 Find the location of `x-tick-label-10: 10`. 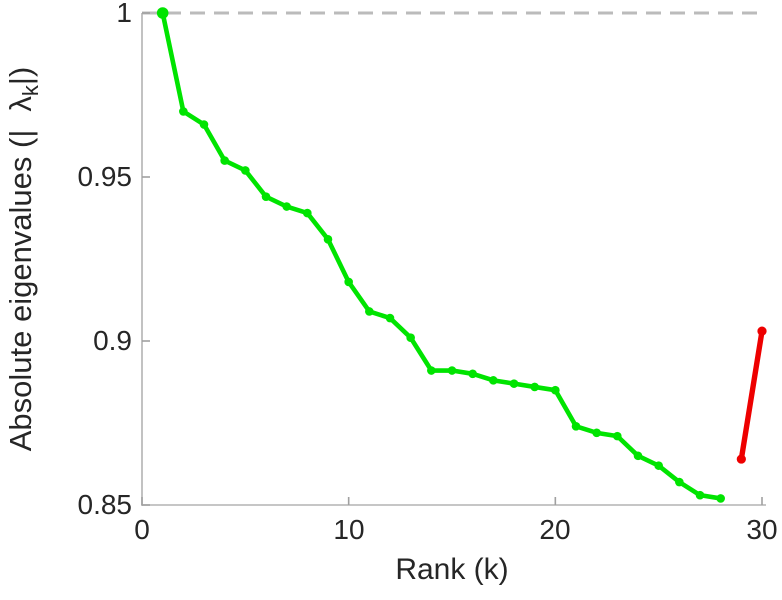

x-tick-label-10: 10 is located at coordinates (349, 529).